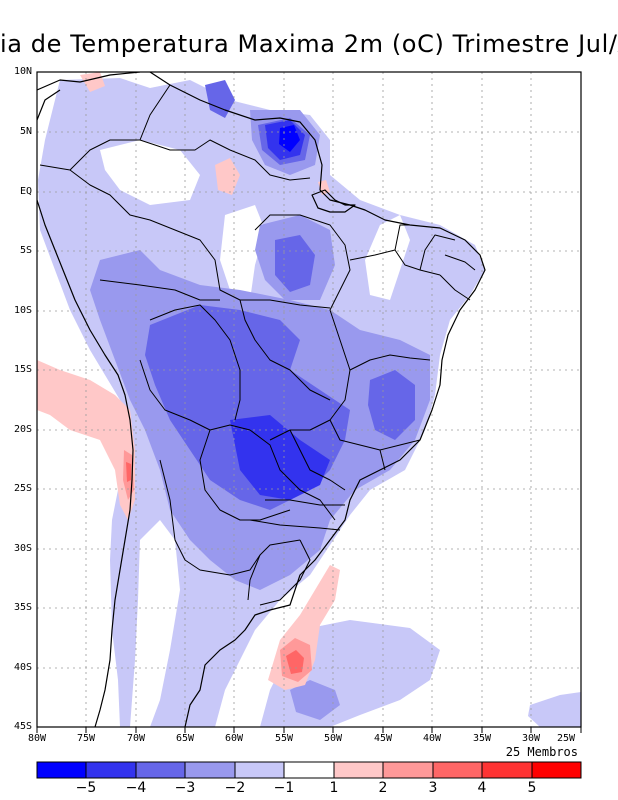 The width and height of the screenshot is (618, 800). Describe the element at coordinates (234, 738) in the screenshot. I see `lon-label: 60W` at that location.